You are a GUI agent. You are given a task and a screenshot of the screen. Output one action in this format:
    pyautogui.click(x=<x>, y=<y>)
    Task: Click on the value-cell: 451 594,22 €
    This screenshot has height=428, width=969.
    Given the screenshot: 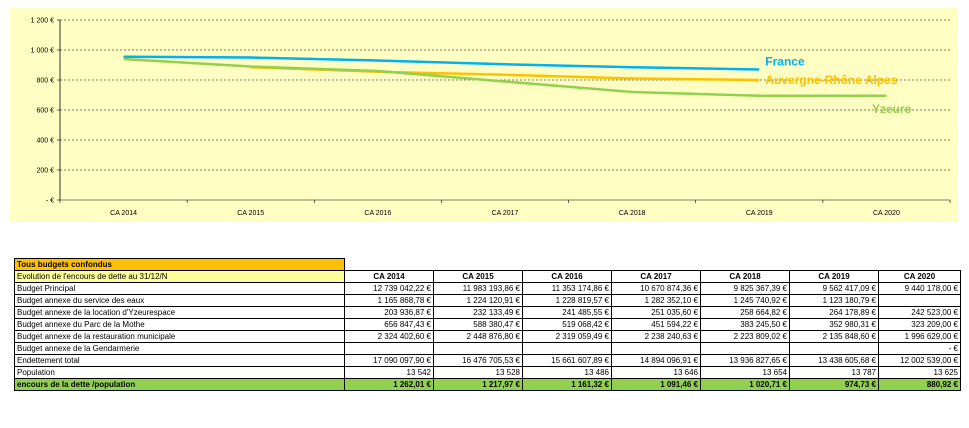 What is the action you would take?
    pyautogui.click(x=656, y=324)
    